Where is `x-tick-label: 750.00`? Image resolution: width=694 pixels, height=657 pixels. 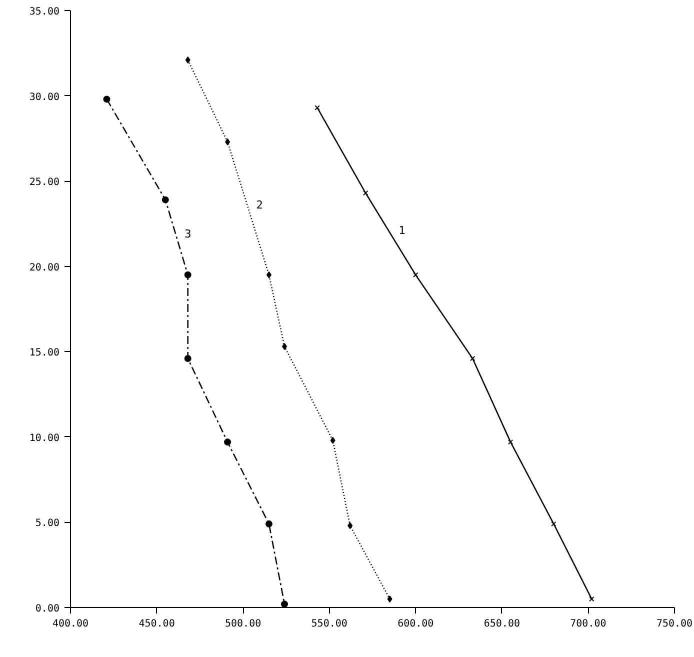 x-tick-label: 750.00 is located at coordinates (674, 624).